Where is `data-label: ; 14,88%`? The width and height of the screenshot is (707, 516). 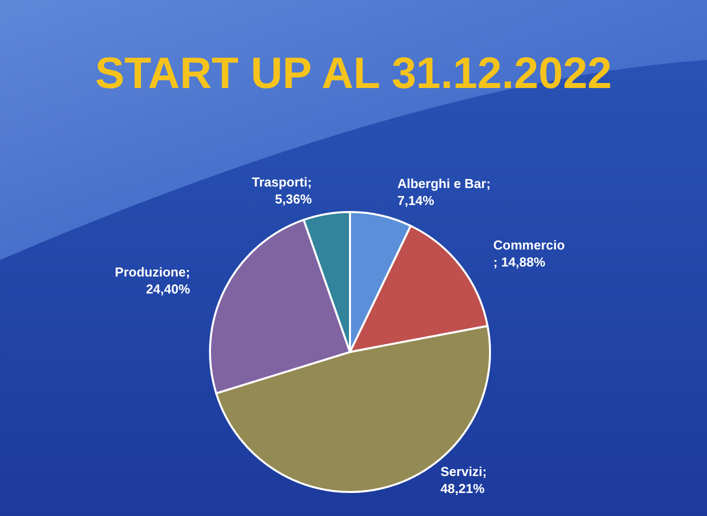
data-label: ; 14,88% is located at coordinates (519, 262).